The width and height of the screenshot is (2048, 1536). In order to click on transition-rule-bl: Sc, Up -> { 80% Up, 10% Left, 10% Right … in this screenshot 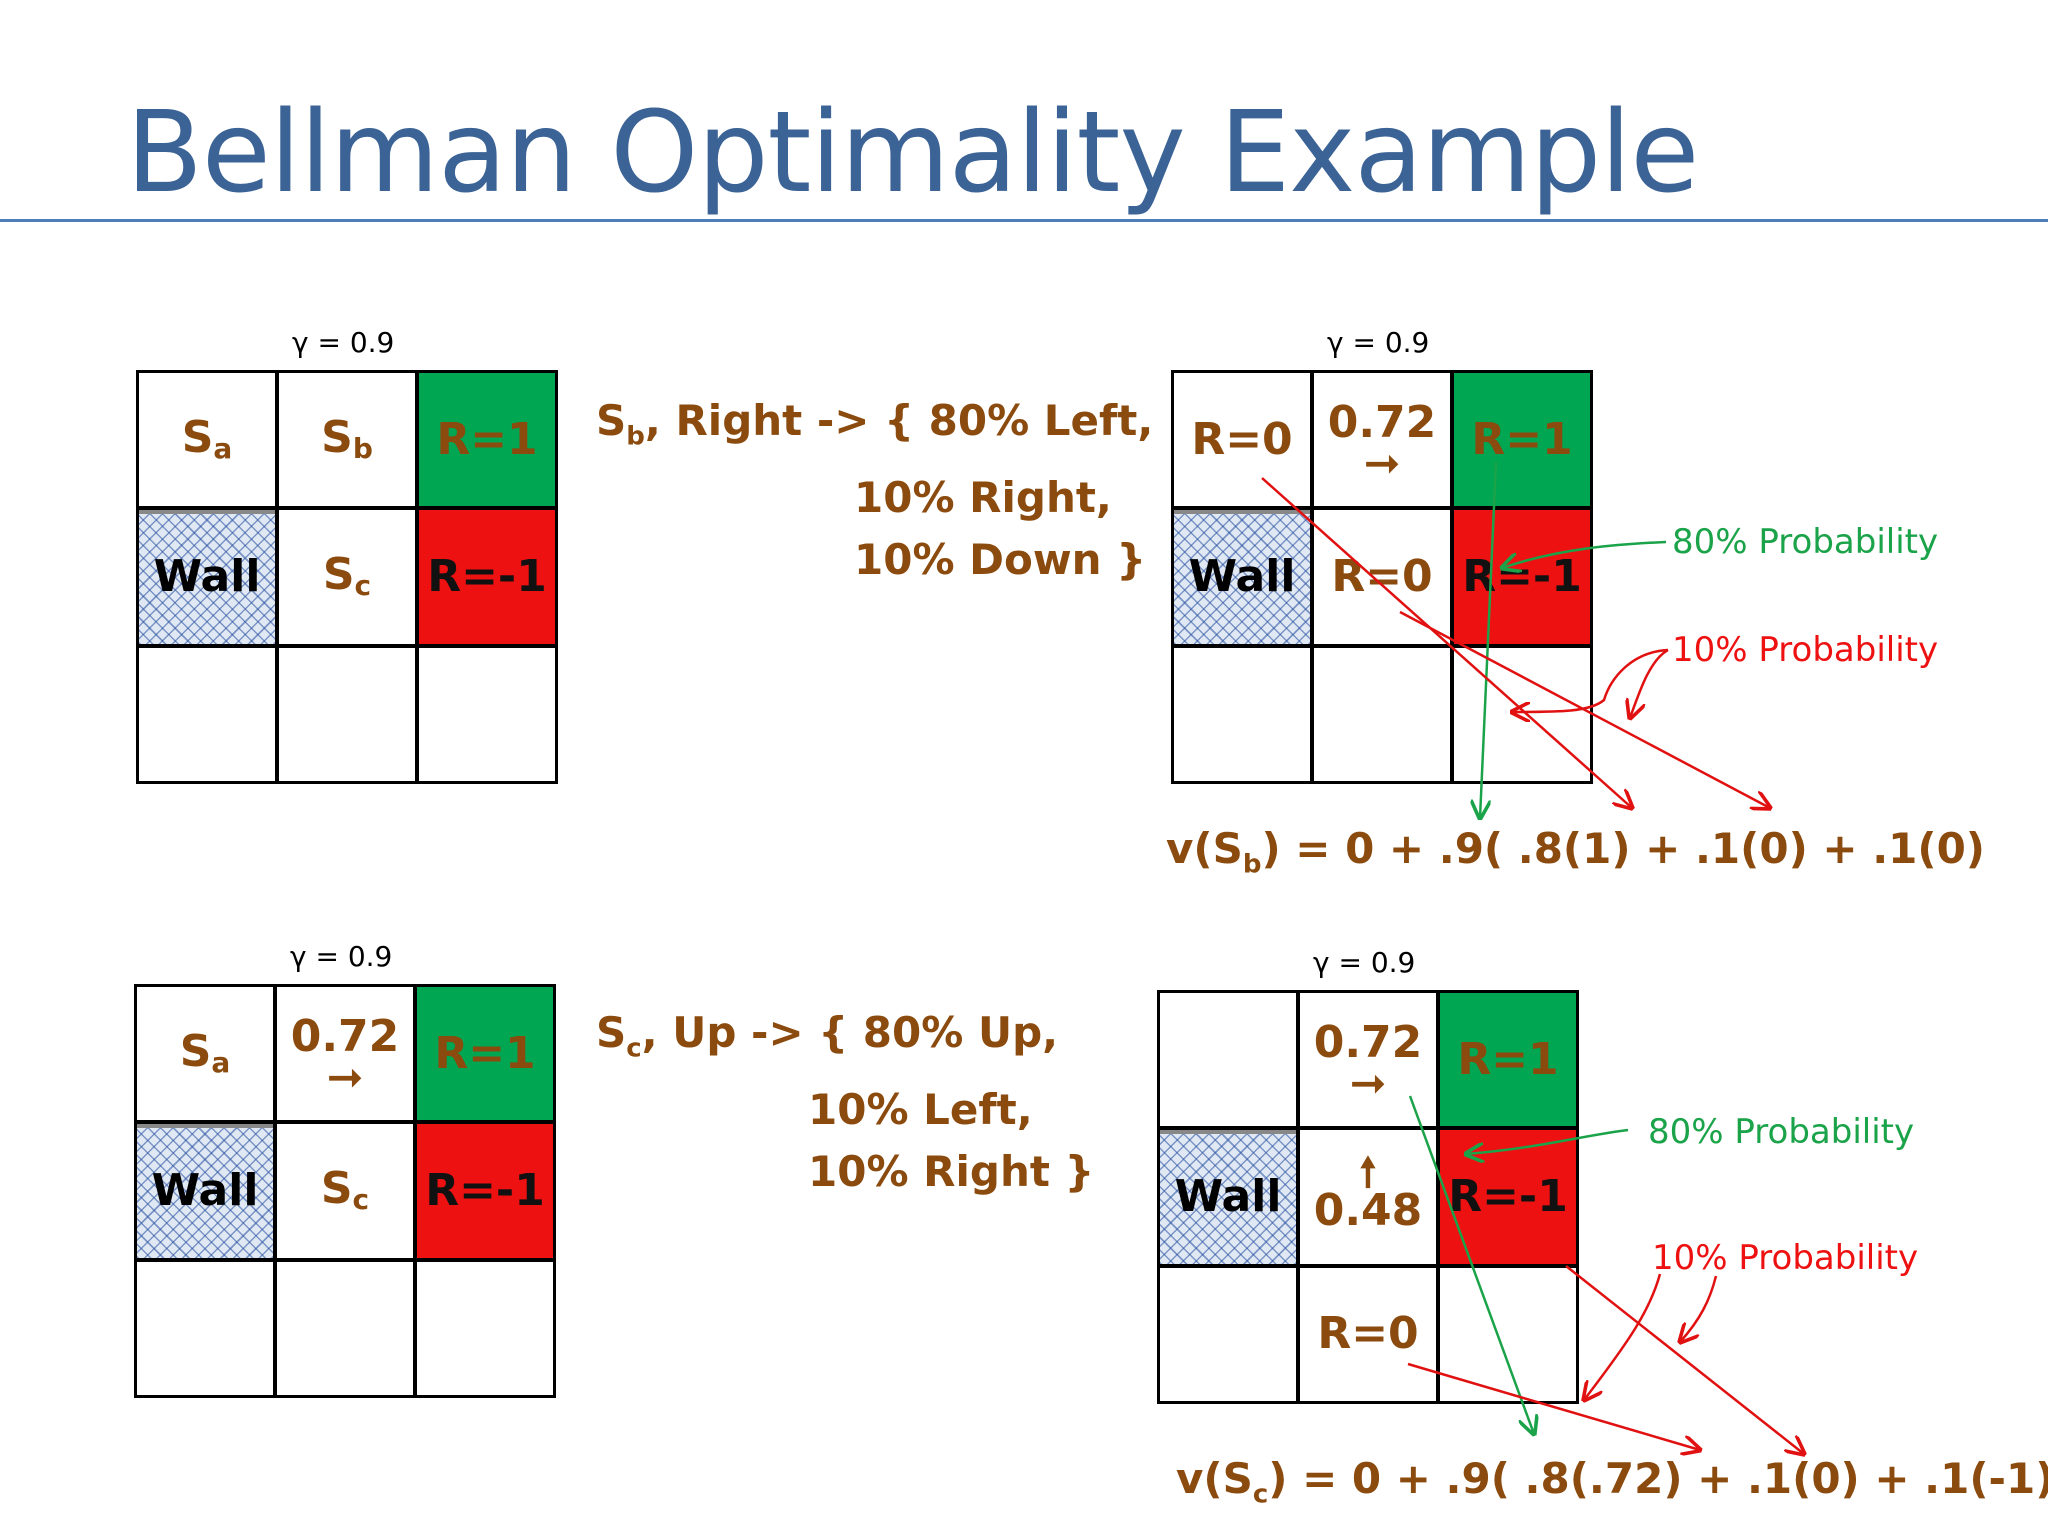, I will do `click(845, 1102)`.